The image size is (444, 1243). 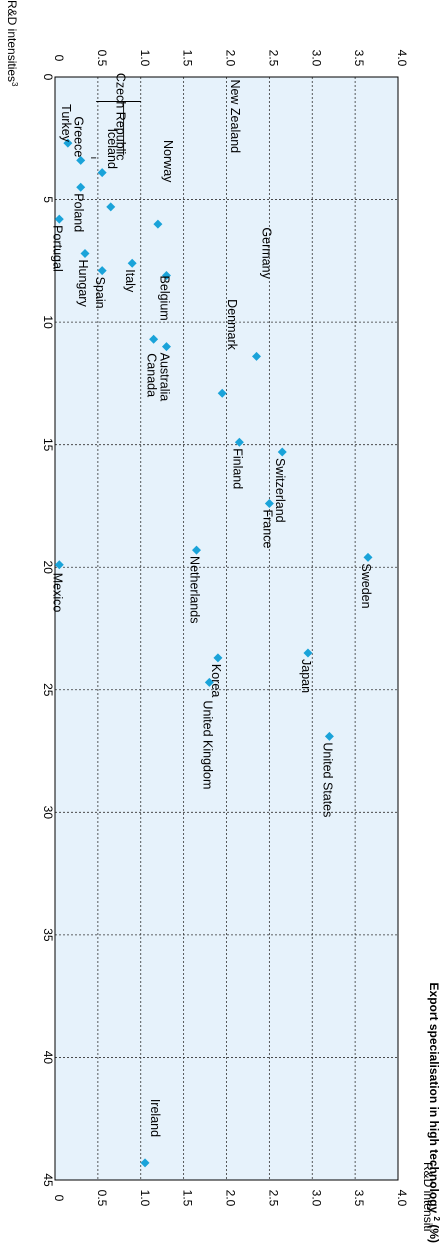 I want to click on x-tick-label: 25, so click(x=48, y=690).